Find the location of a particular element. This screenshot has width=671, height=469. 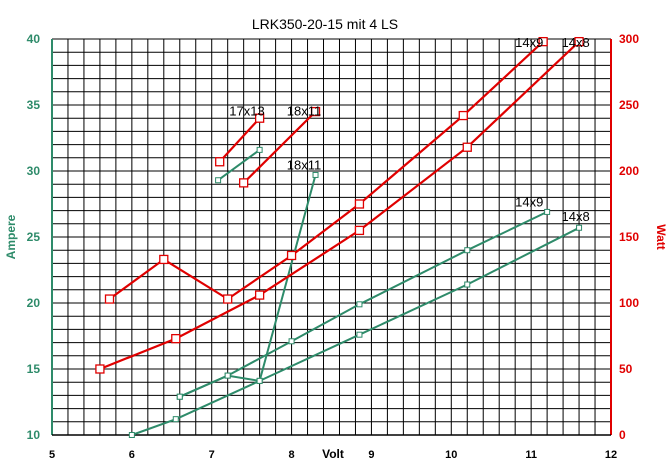

y-left-tick-label: 25 is located at coordinates (34, 237).